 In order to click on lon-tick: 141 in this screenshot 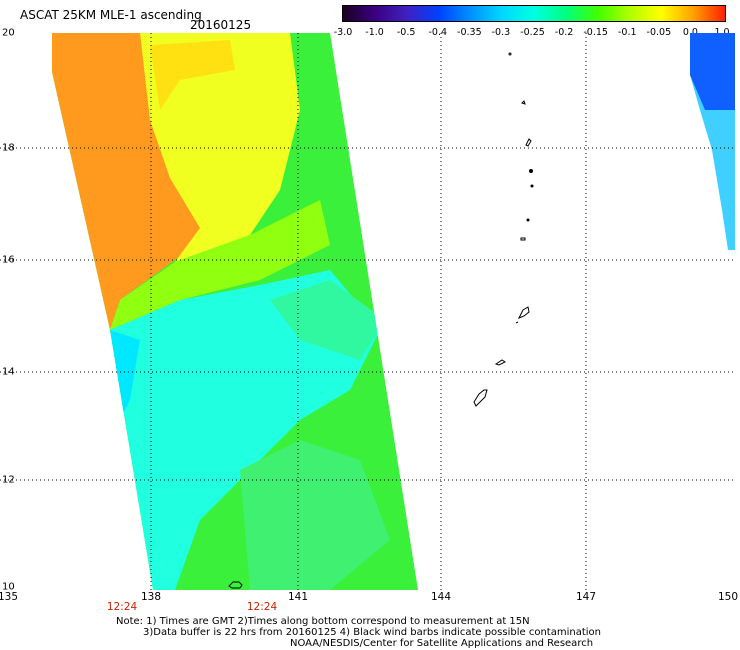, I will do `click(298, 597)`.